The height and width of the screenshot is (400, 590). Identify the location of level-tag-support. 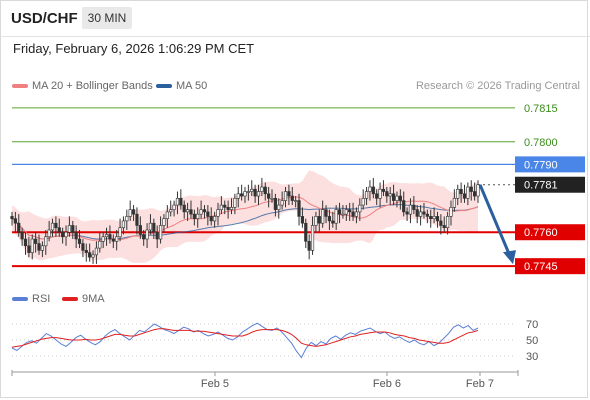
(550, 232).